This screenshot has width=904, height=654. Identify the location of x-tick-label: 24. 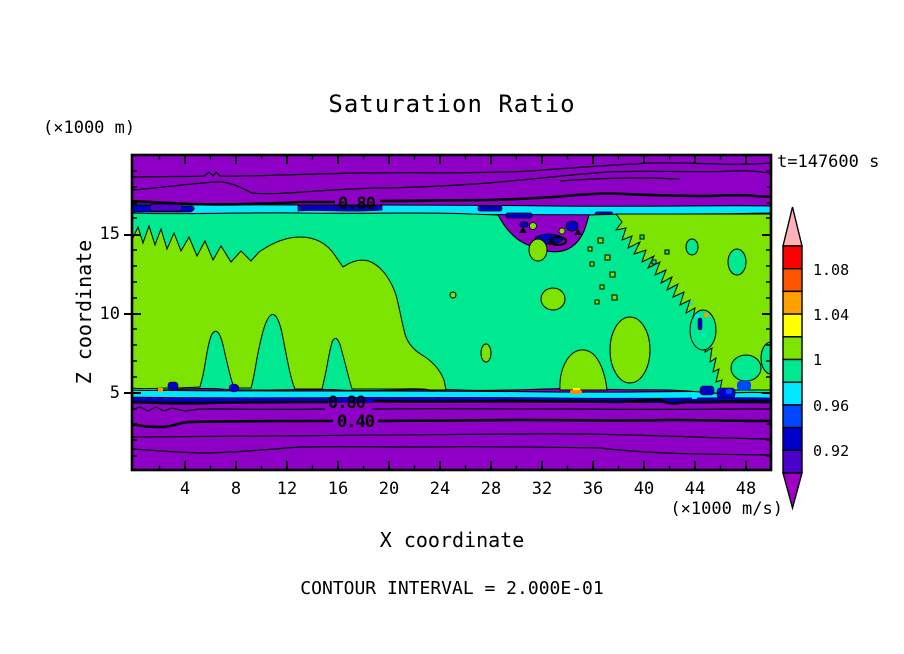
(440, 489).